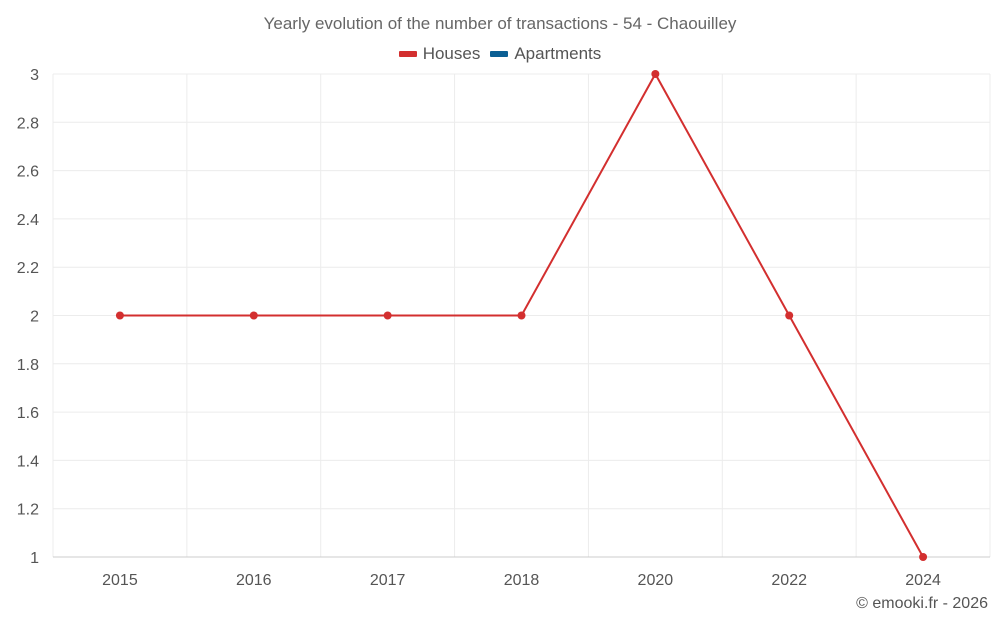 The image size is (1000, 625). Describe the element at coordinates (28, 268) in the screenshot. I see `y-tick-label: 2.2` at that location.